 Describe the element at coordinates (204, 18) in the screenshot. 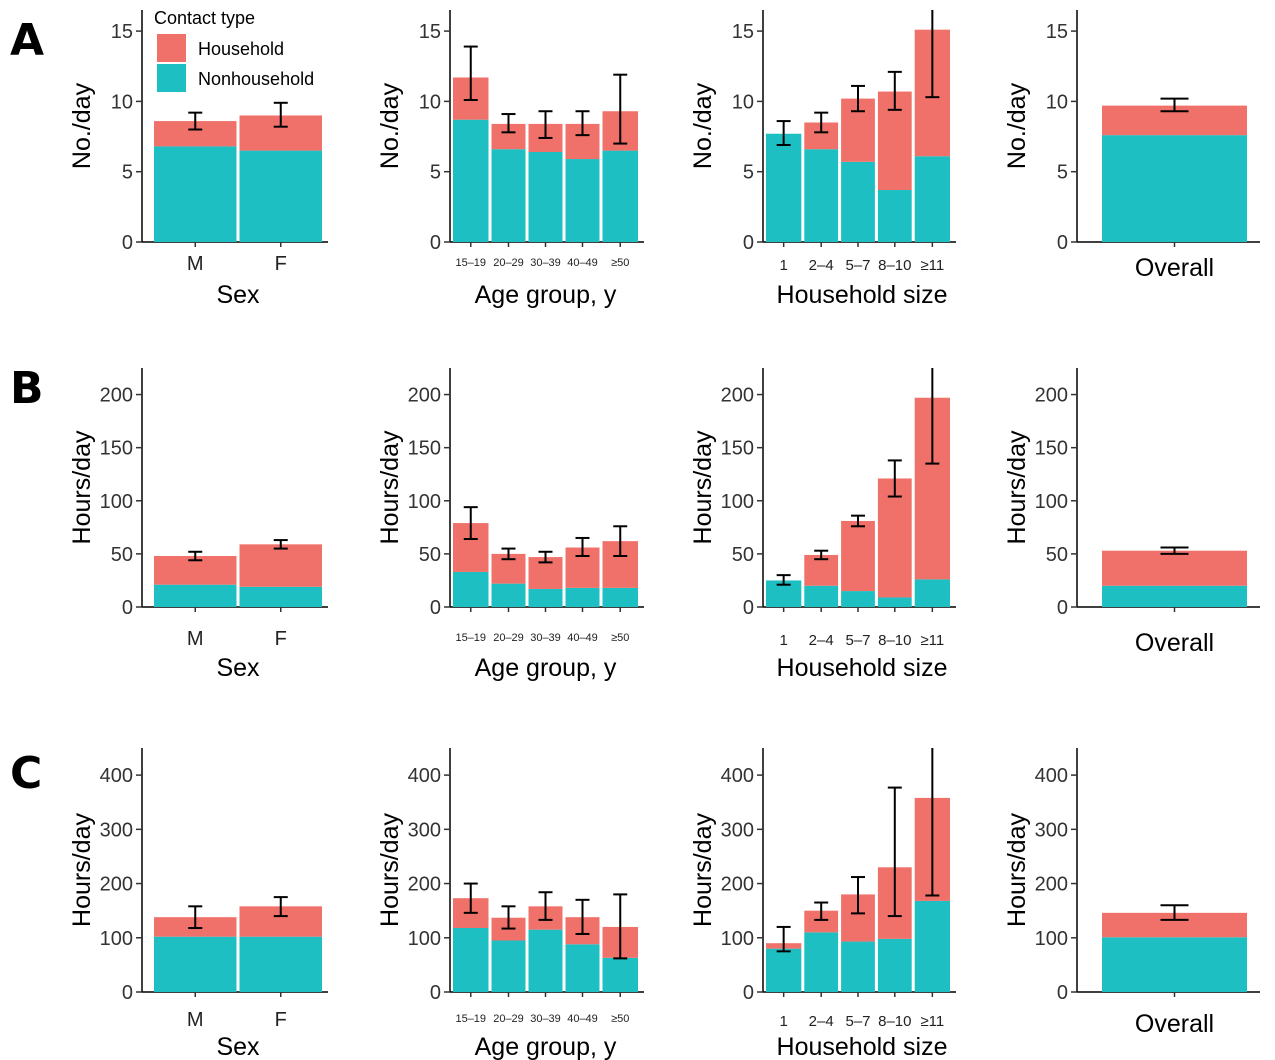

I see `legend-title: Contact type` at that location.